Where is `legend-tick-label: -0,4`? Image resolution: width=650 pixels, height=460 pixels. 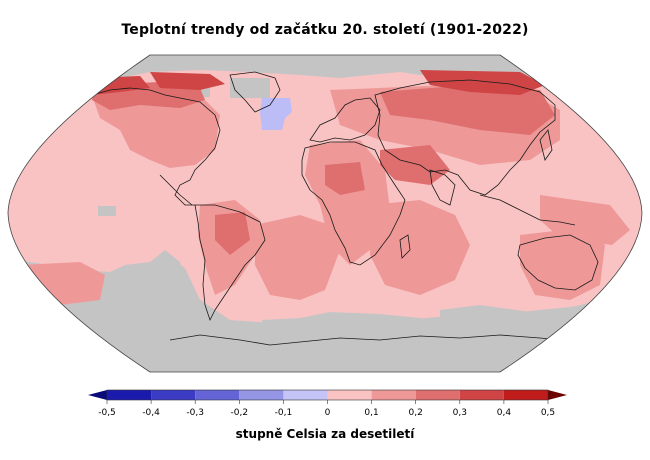 legend-tick-label: -0,4 is located at coordinates (151, 413).